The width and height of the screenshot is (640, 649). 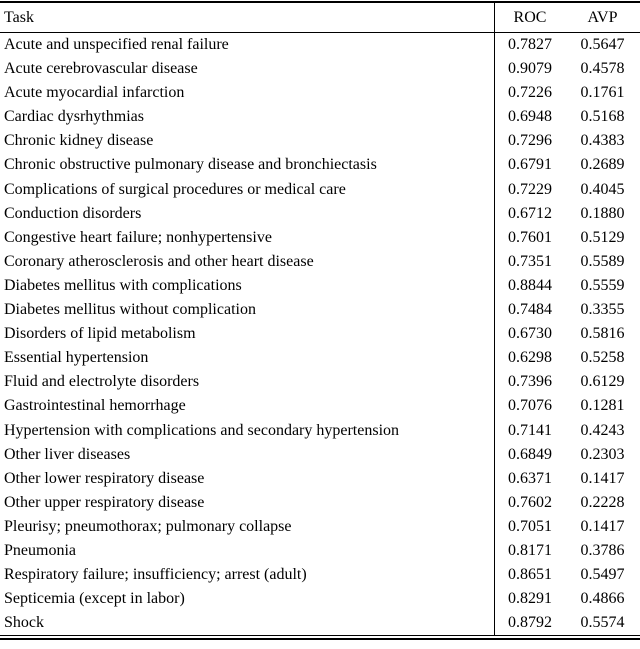 What do you see at coordinates (567, 286) in the screenshot?
I see `metrics-cell-group: 0.8844 0.5559` at bounding box center [567, 286].